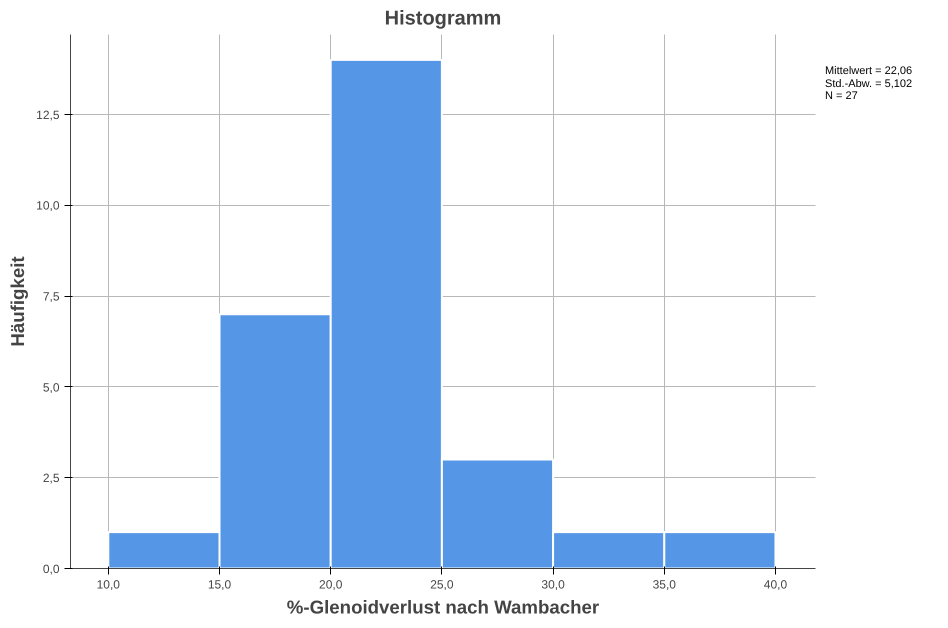 The width and height of the screenshot is (948, 628). Describe the element at coordinates (51, 478) in the screenshot. I see `y-tick-label: 2,5` at that location.